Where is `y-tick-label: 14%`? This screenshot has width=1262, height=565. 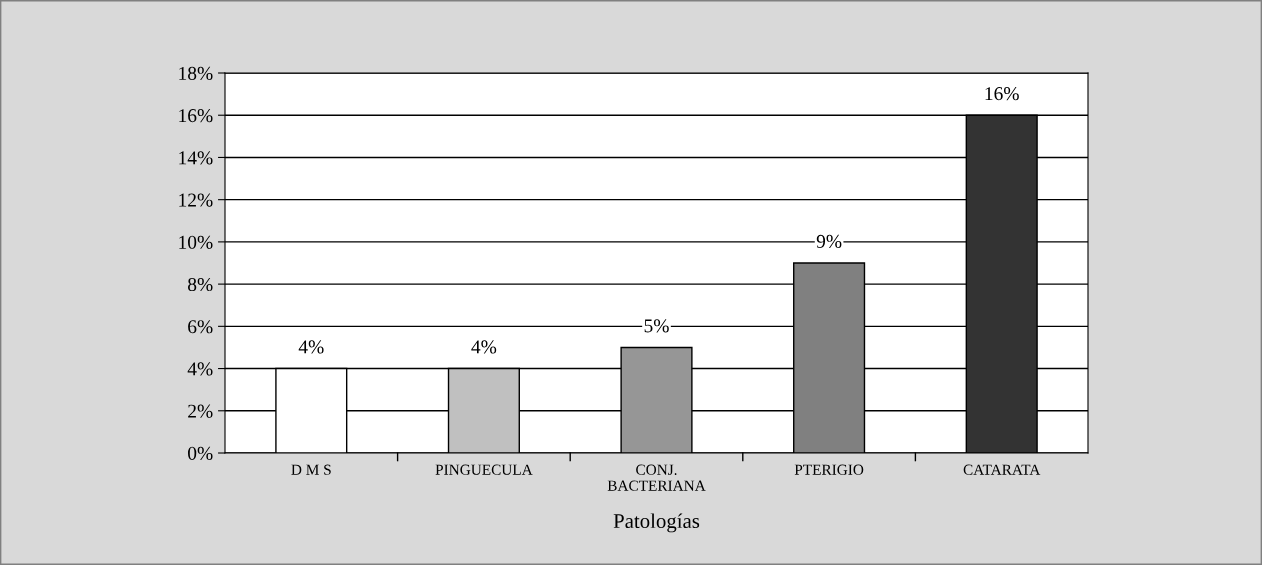
y-tick-label: 14% is located at coordinates (196, 158).